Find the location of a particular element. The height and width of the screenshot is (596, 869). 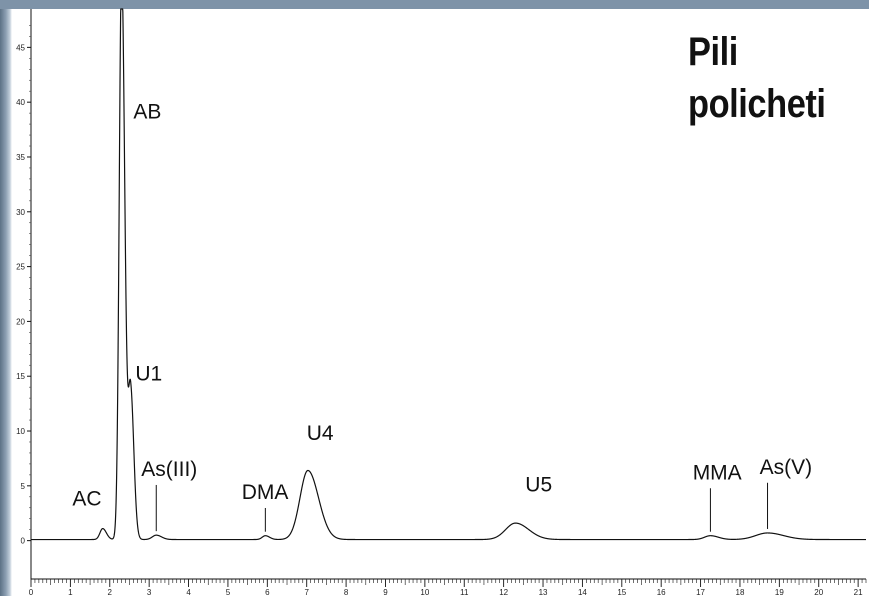

peak-label-u1: U1 is located at coordinates (148, 374).